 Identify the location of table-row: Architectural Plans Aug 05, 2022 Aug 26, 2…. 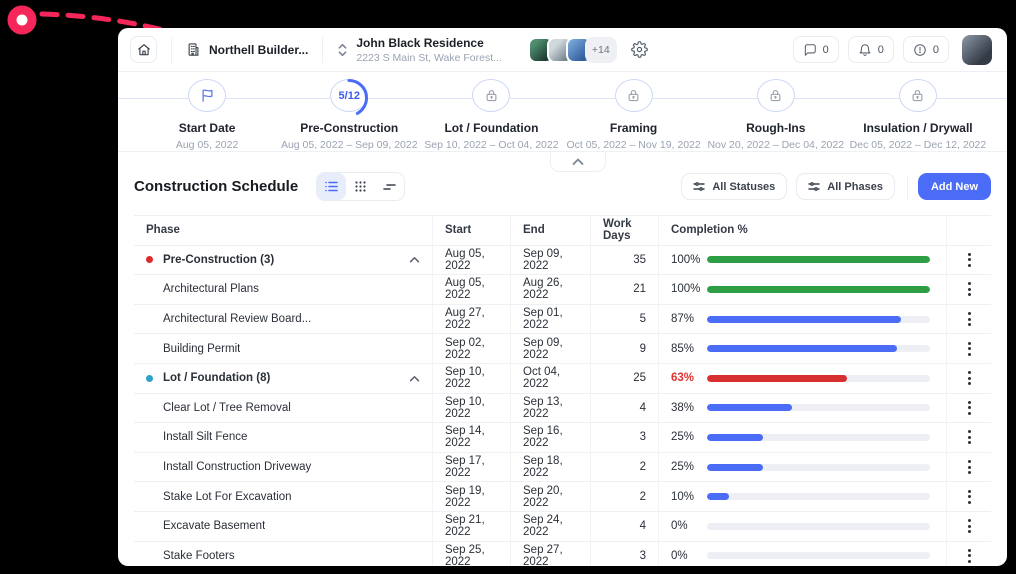
(562, 290).